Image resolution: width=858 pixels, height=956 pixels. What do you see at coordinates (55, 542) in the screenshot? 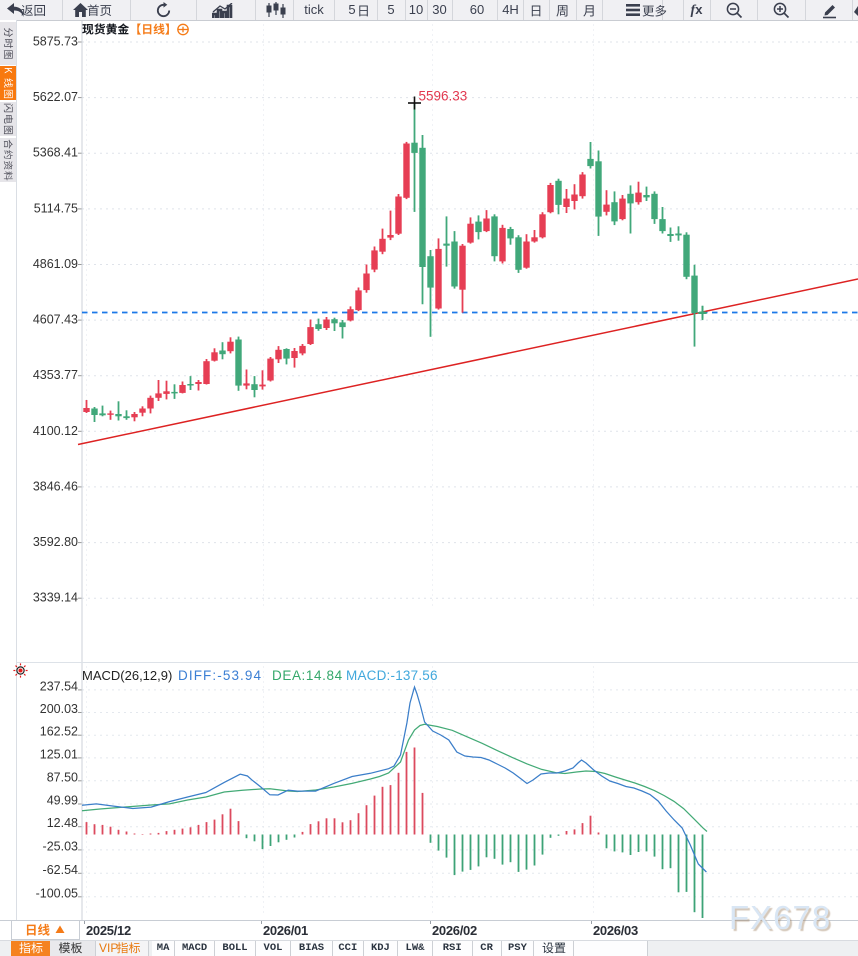
I see `svg-text: 3592.80` at bounding box center [55, 542].